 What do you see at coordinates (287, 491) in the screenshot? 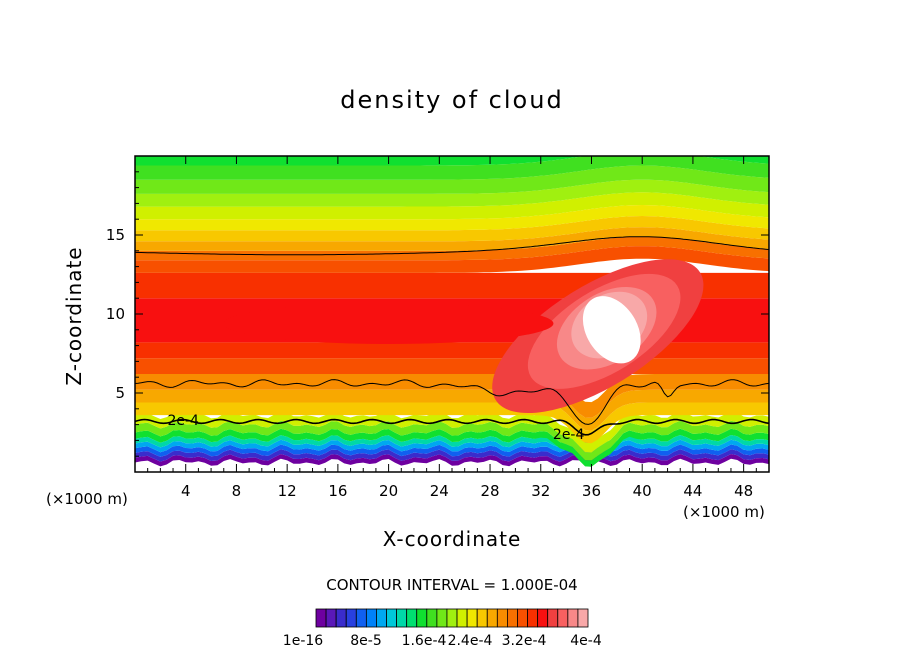
I see `x-tick-label: 12` at bounding box center [287, 491].